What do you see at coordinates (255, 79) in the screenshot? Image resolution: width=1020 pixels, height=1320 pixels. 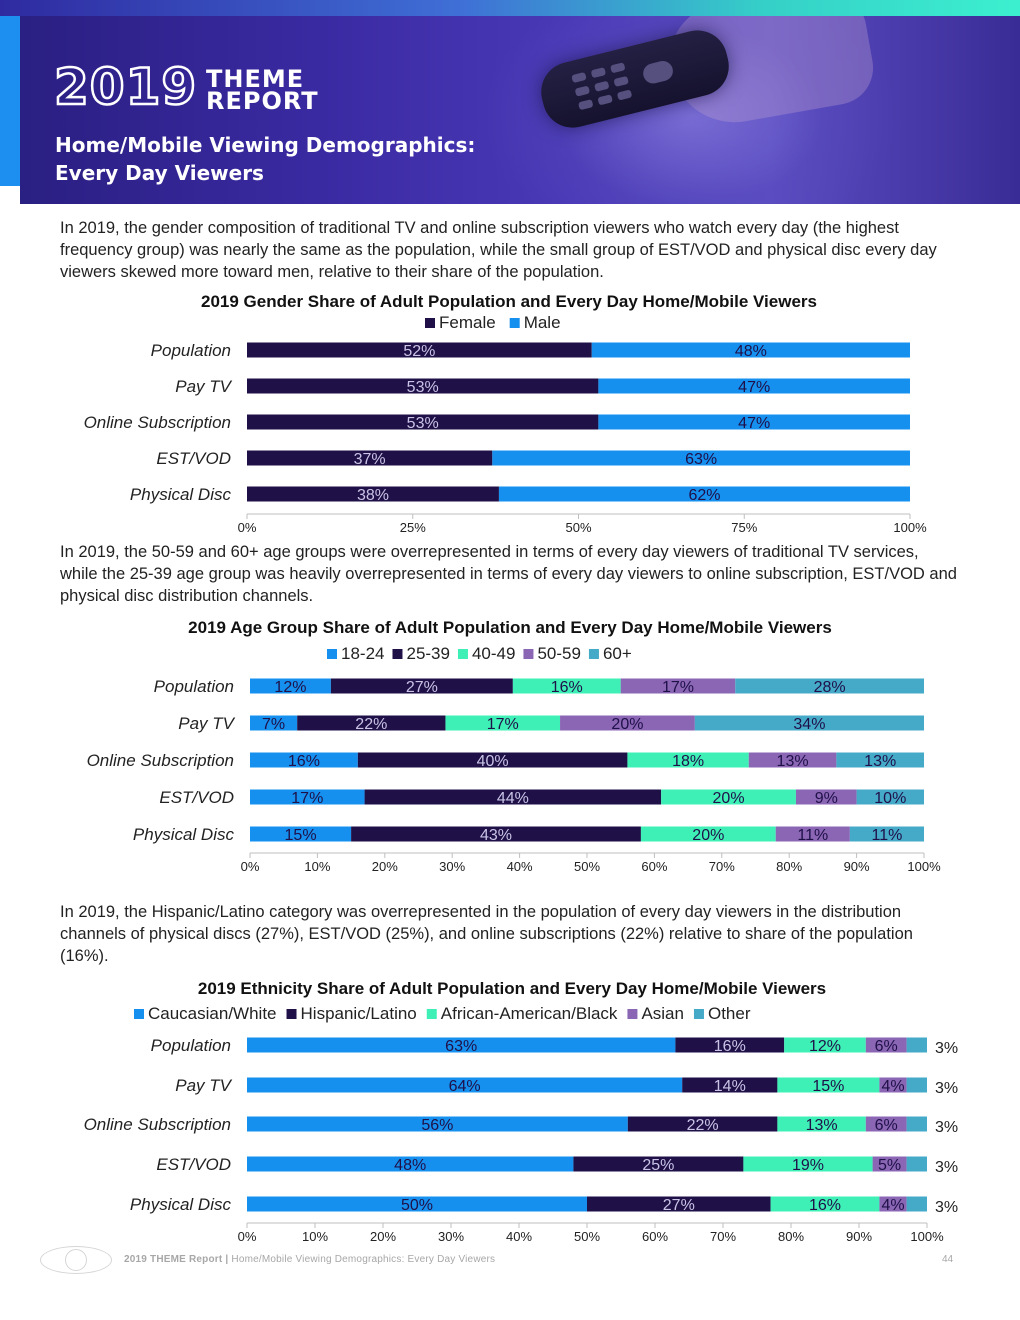 I see `logo-theme: THEME` at bounding box center [255, 79].